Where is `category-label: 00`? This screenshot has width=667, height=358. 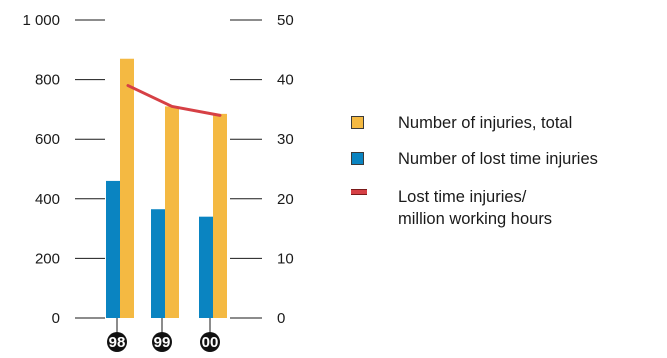
category-label: 00 is located at coordinates (210, 342).